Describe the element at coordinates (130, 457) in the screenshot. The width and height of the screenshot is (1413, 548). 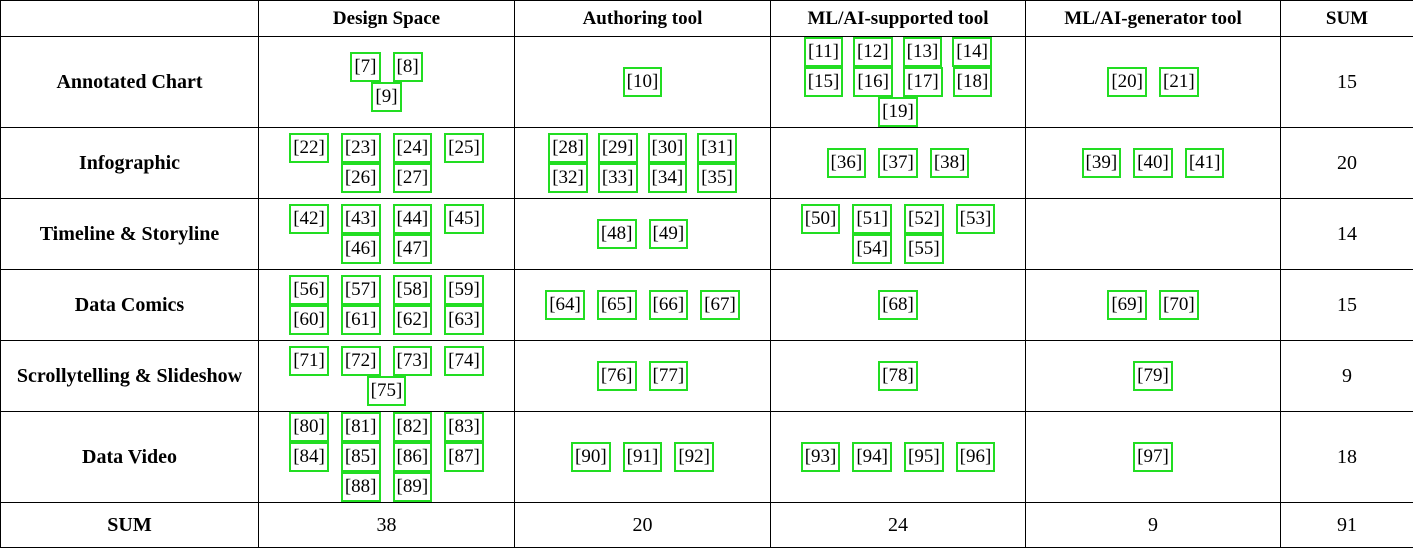
I see `row-label: Data Video` at that location.